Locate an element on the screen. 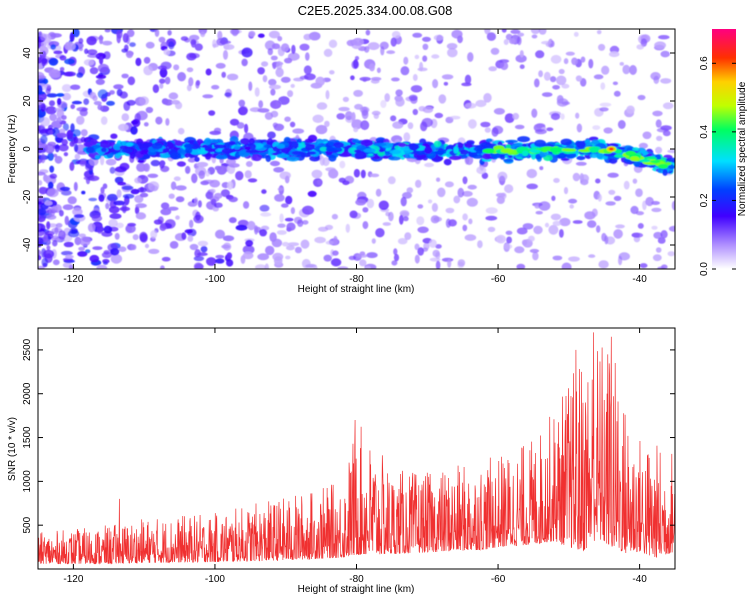 The height and width of the screenshot is (600, 750). y-tick-label: -40 is located at coordinates (27, 244).